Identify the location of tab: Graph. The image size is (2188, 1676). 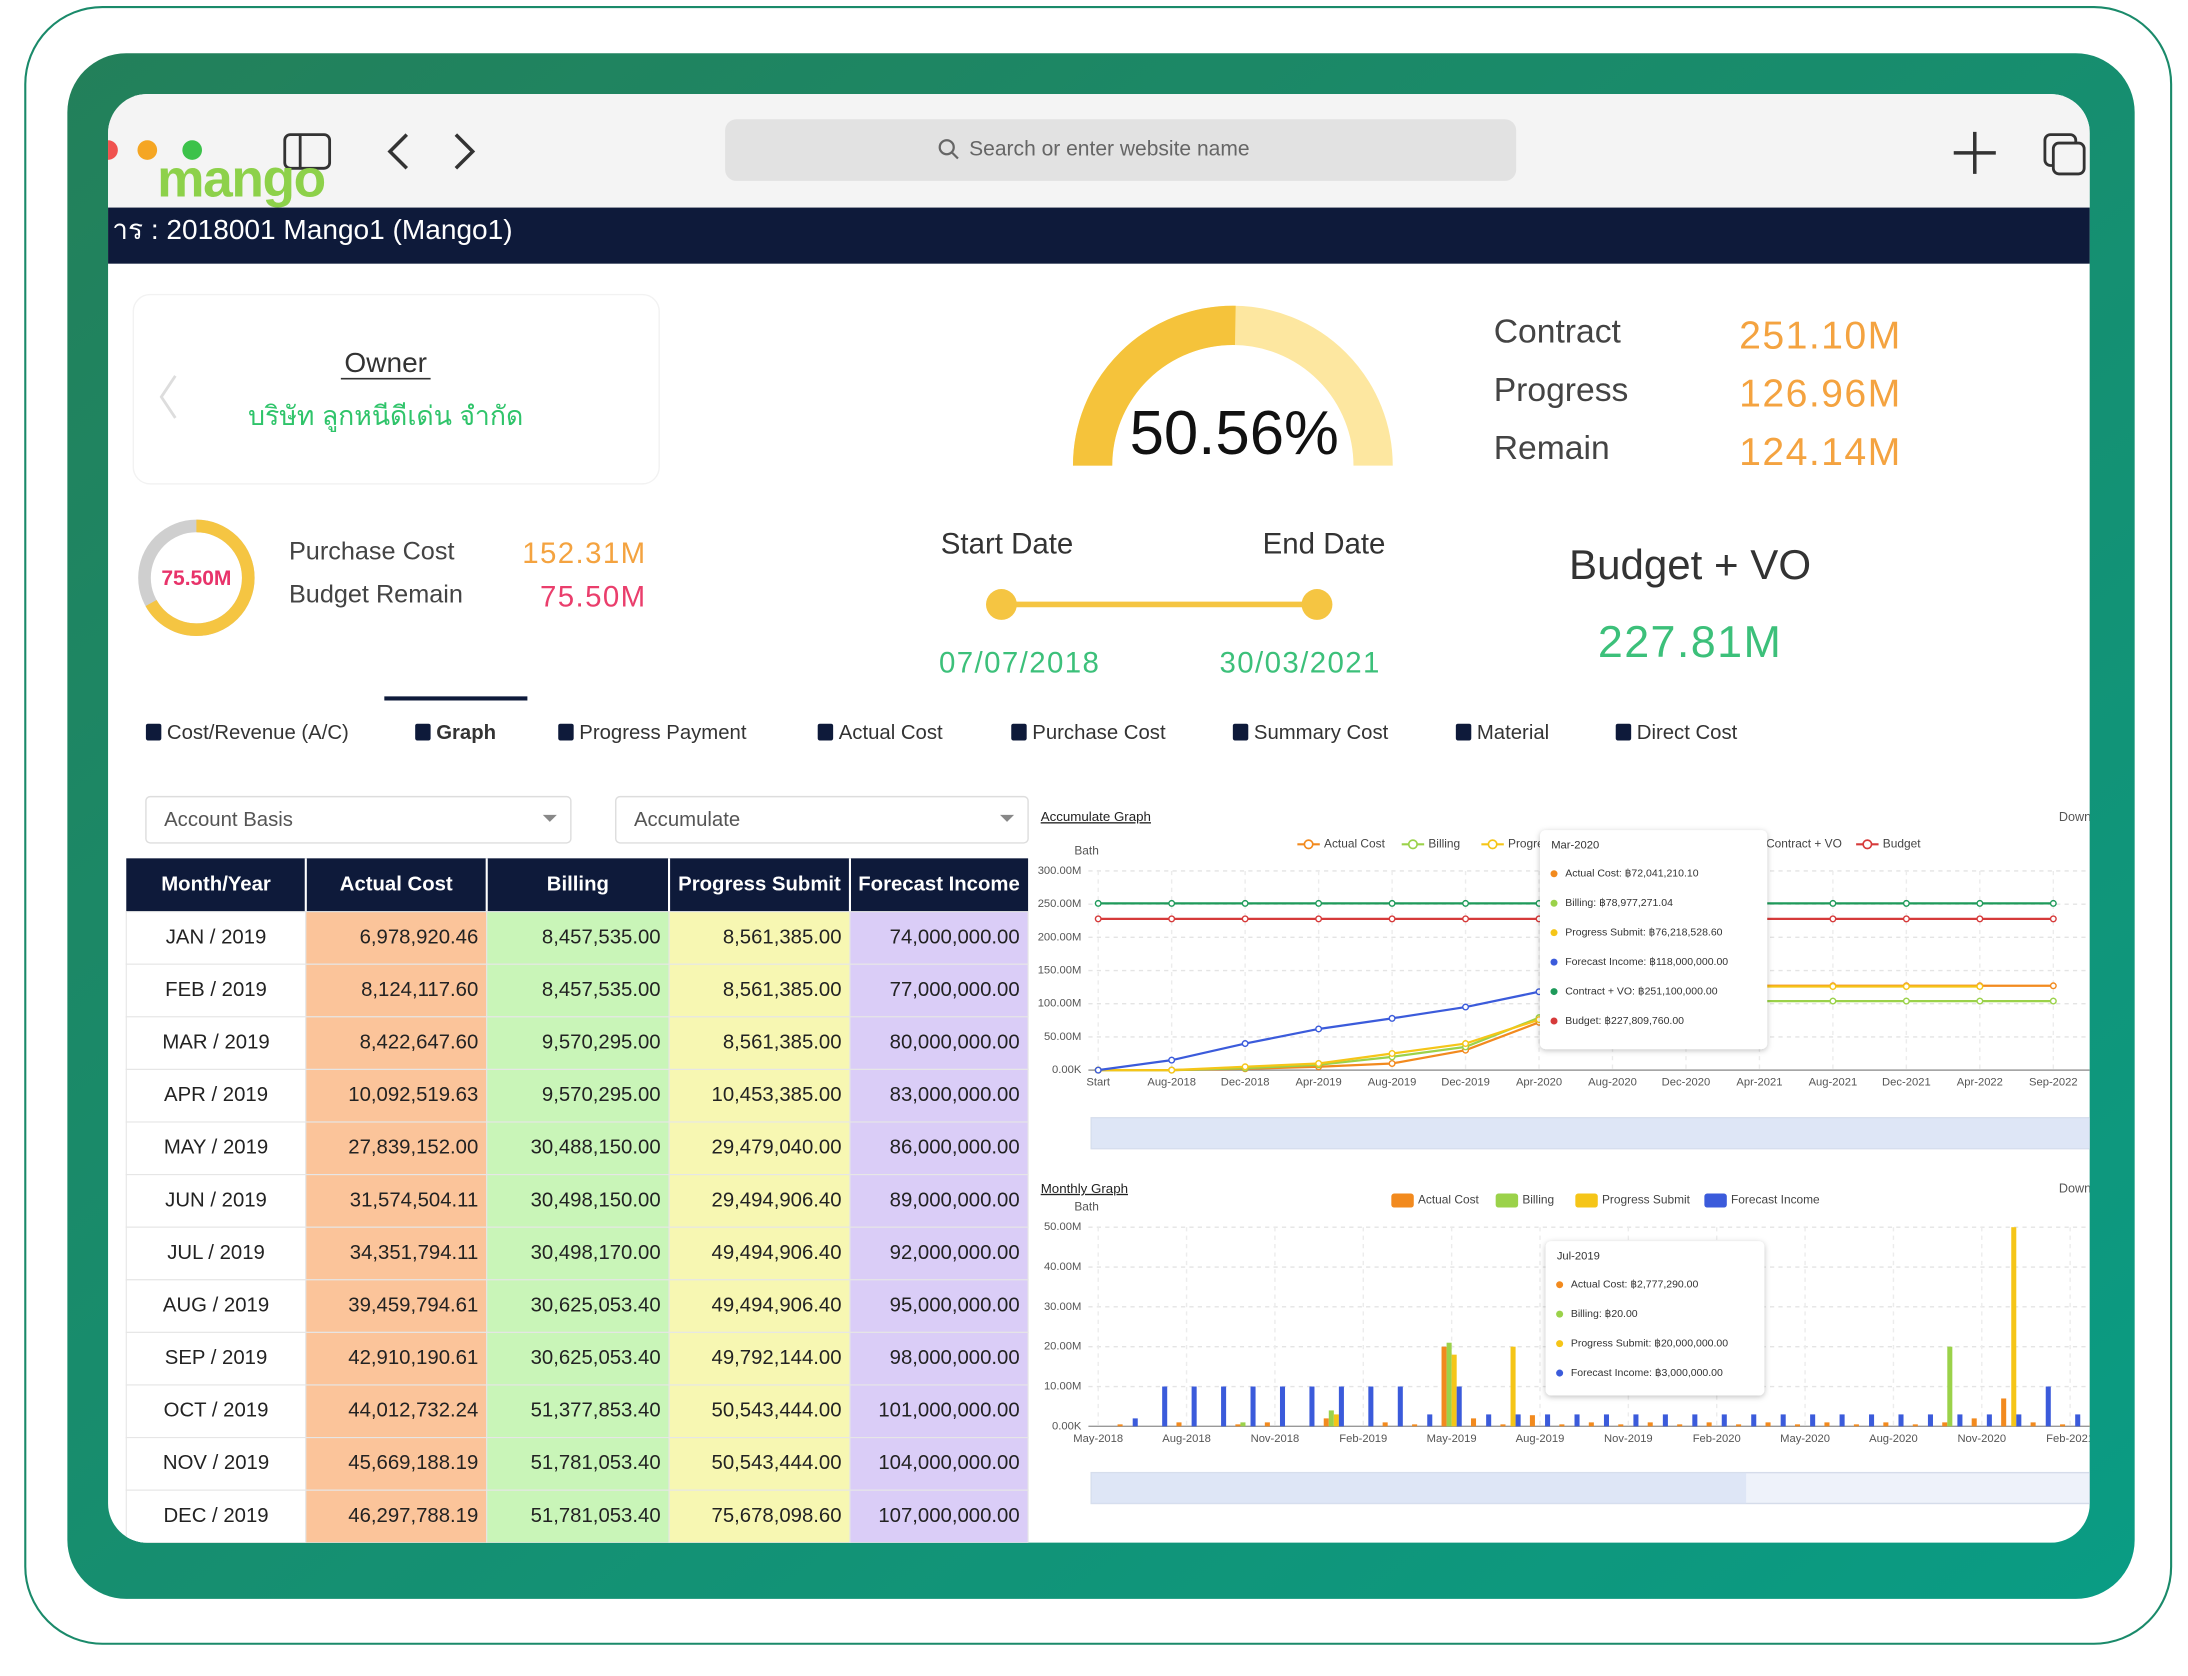
(466, 733).